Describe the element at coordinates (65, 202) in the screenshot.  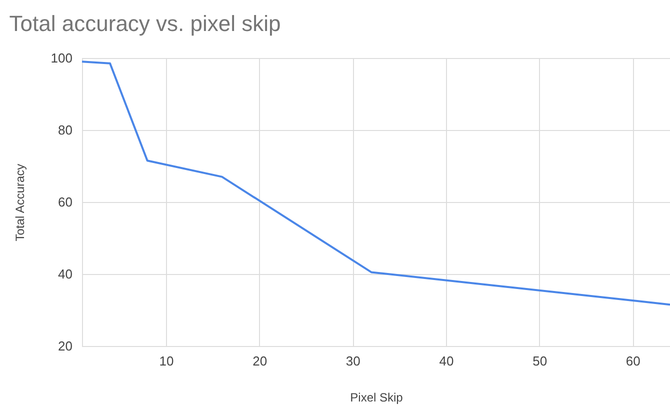
I see `y-tick-label: 60` at that location.